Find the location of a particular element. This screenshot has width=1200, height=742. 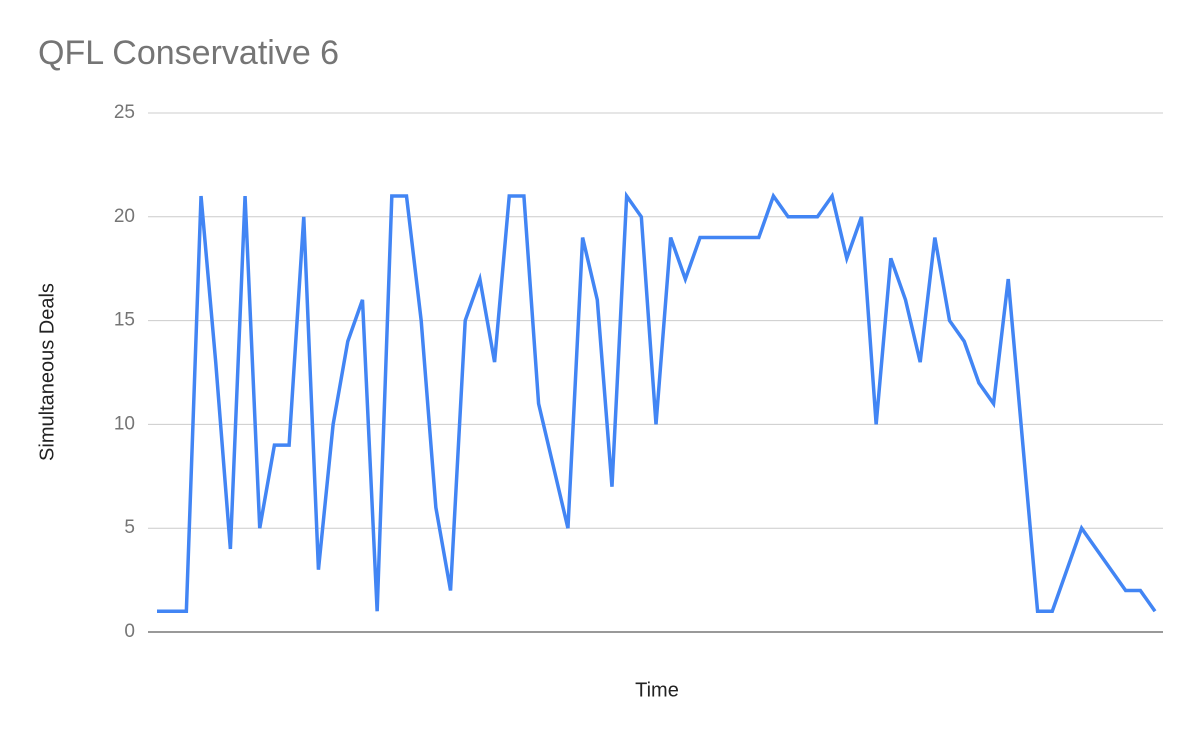

y-tick-label: 0 is located at coordinates (129, 631).